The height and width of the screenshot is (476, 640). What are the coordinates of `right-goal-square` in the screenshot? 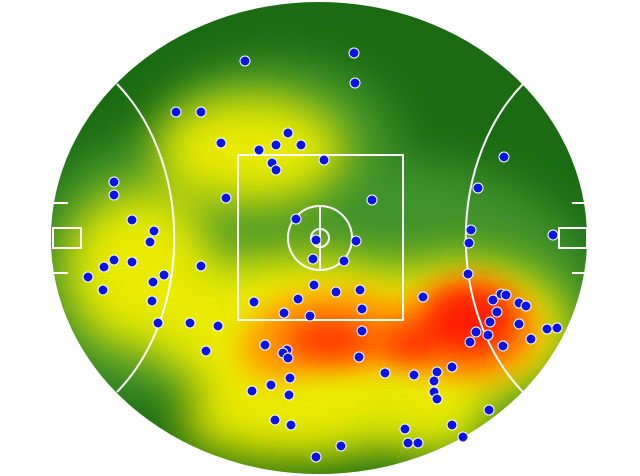 It's located at (573, 238).